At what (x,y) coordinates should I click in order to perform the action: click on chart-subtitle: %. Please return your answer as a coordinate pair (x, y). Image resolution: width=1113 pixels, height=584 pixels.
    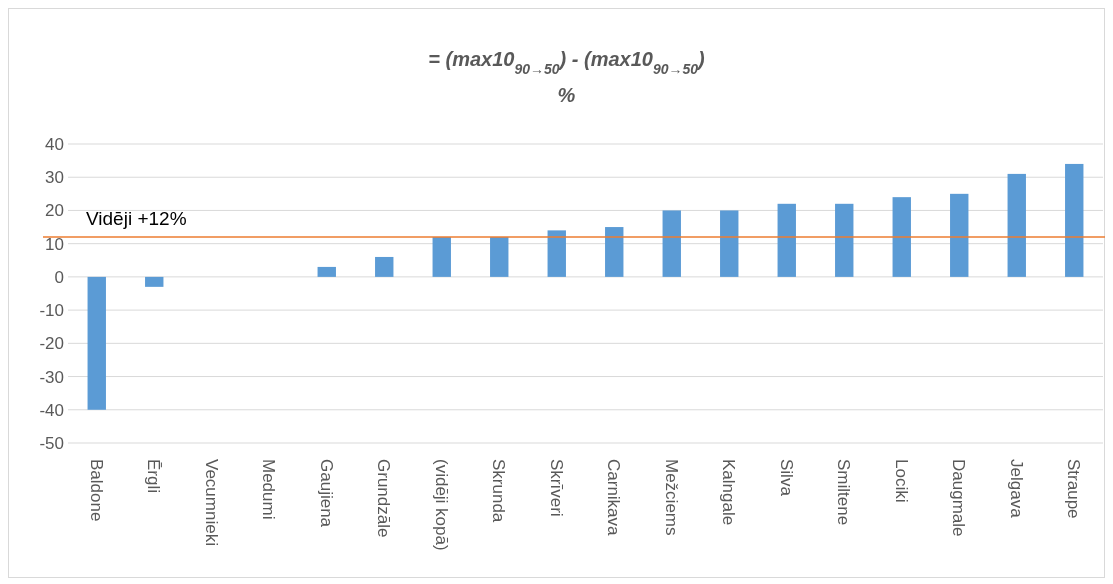
    Looking at the image, I should click on (566, 95).